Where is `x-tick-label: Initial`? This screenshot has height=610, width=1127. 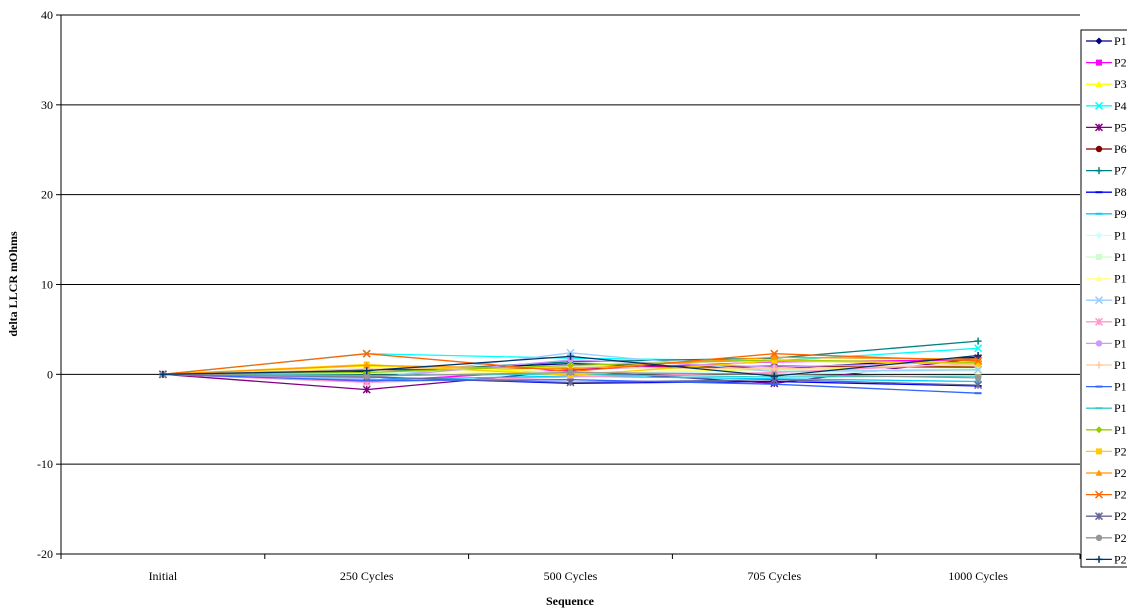
x-tick-label: Initial is located at coordinates (163, 576).